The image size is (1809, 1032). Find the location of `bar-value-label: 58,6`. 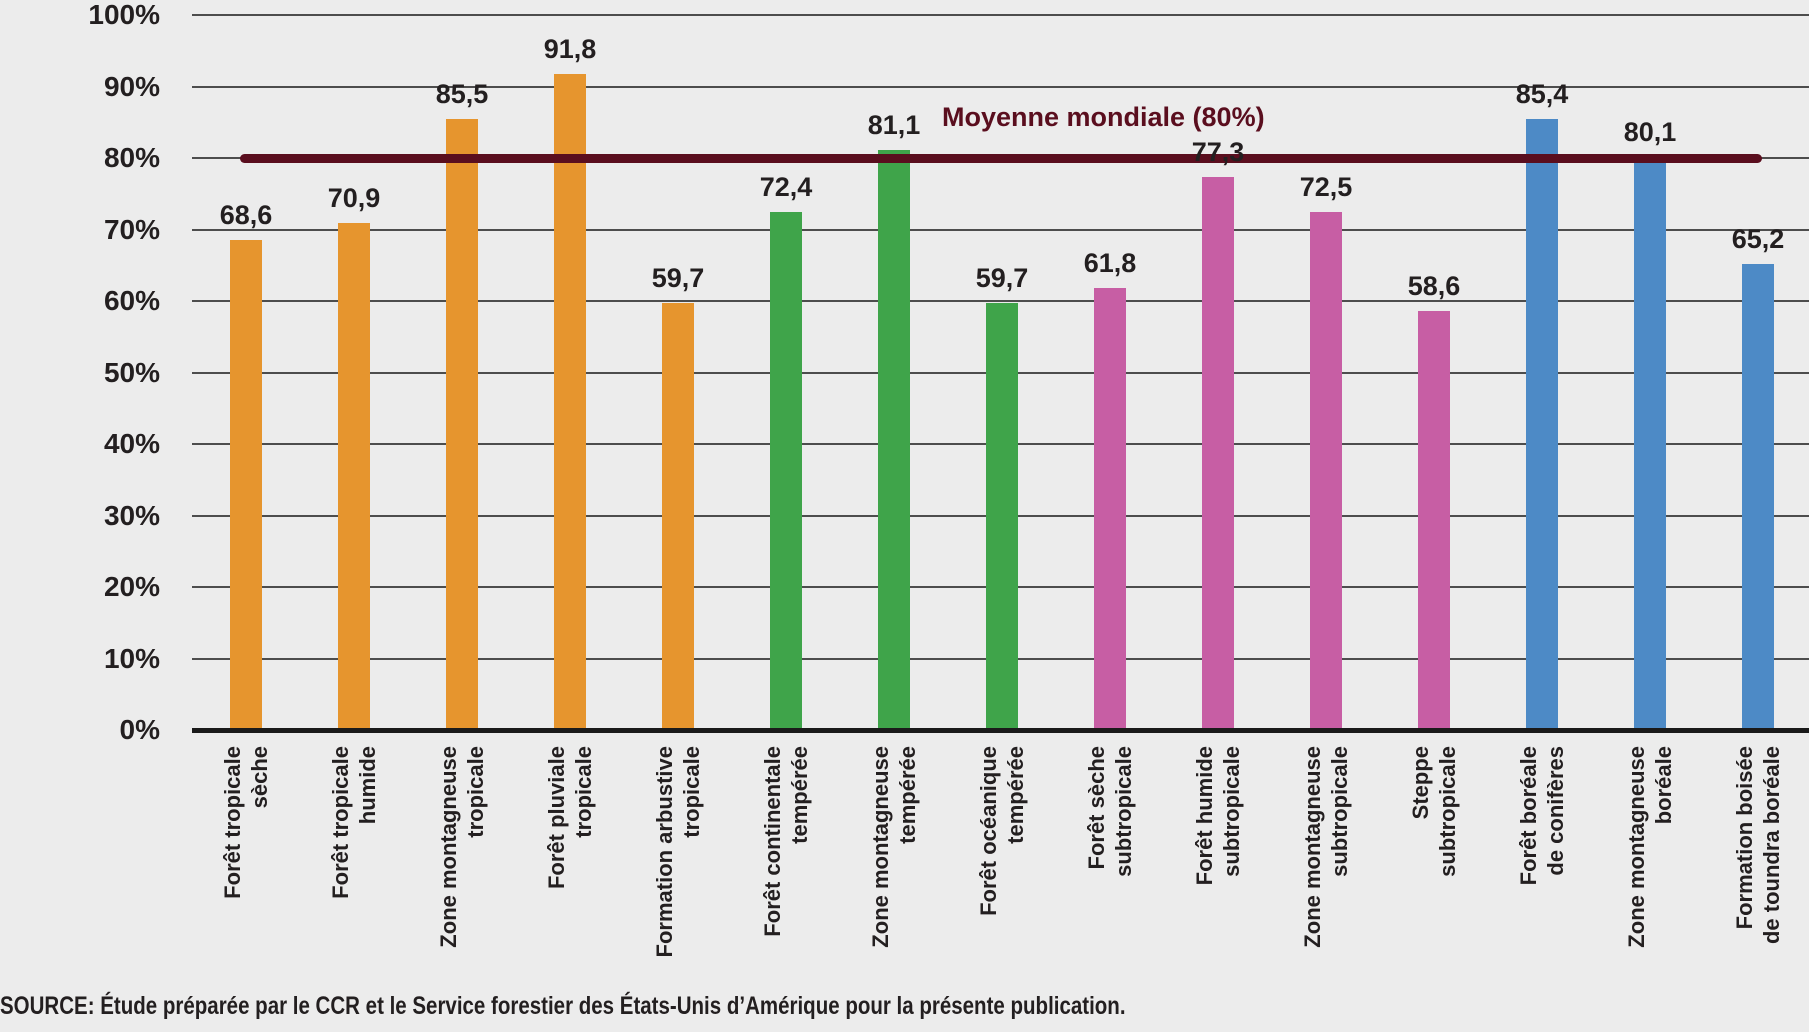

bar-value-label: 58,6 is located at coordinates (1434, 286).